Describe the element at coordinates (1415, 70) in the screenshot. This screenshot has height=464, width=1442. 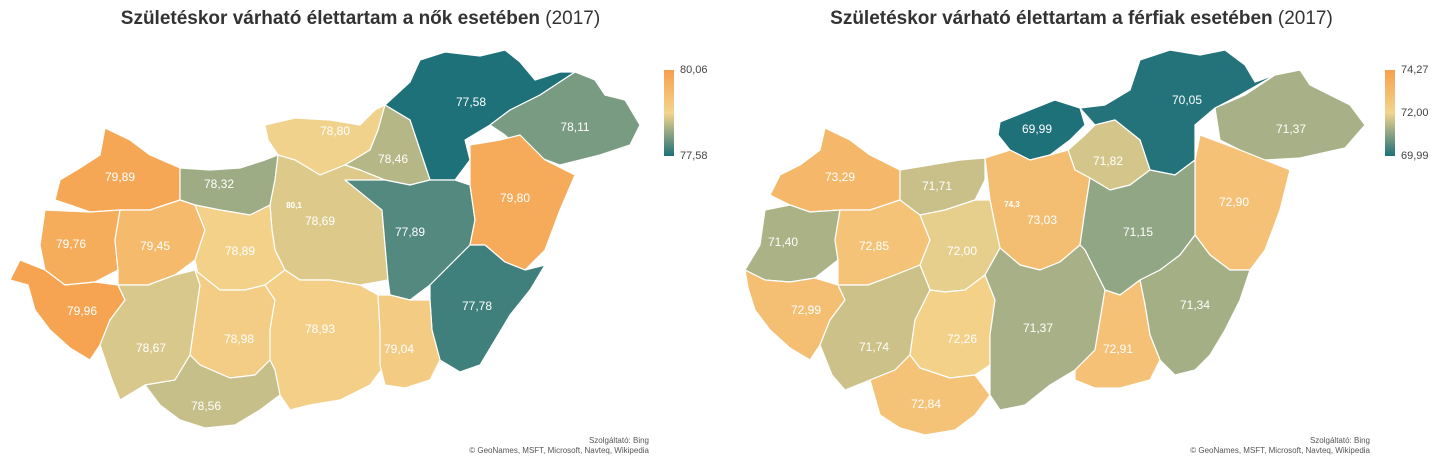
I see `men-legend-max: 74,27` at that location.